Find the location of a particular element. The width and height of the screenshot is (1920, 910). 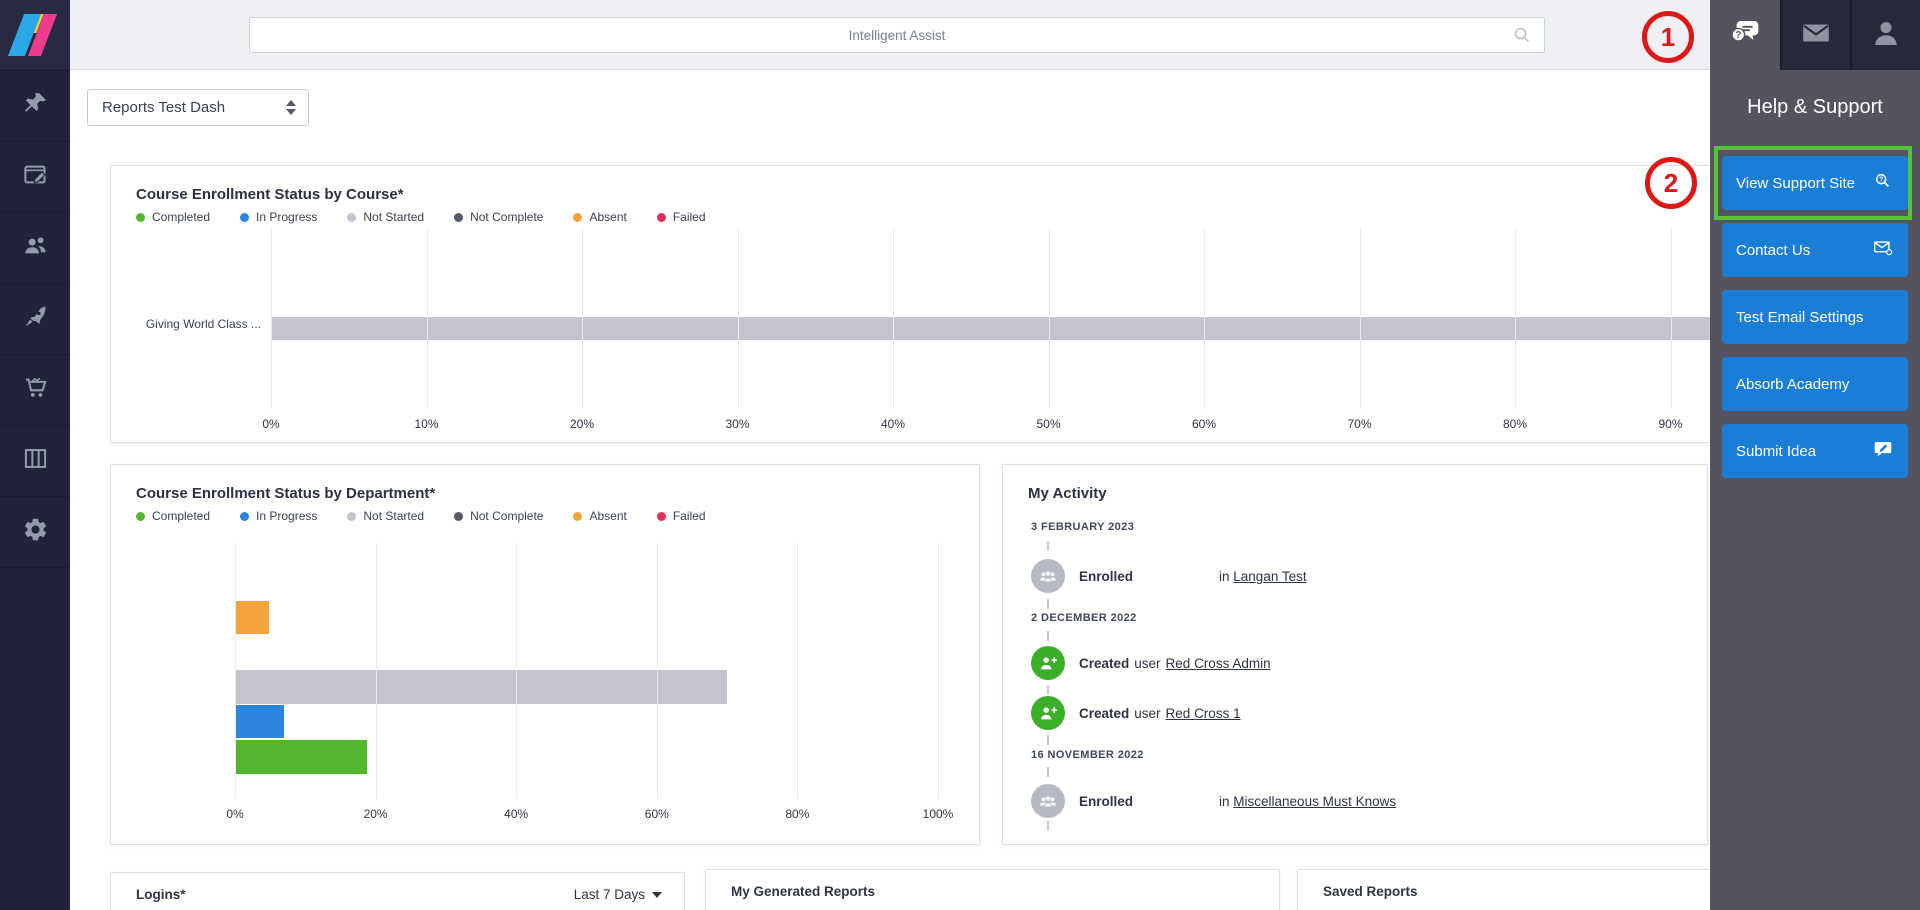

activity-link: Langan Test is located at coordinates (1270, 576).